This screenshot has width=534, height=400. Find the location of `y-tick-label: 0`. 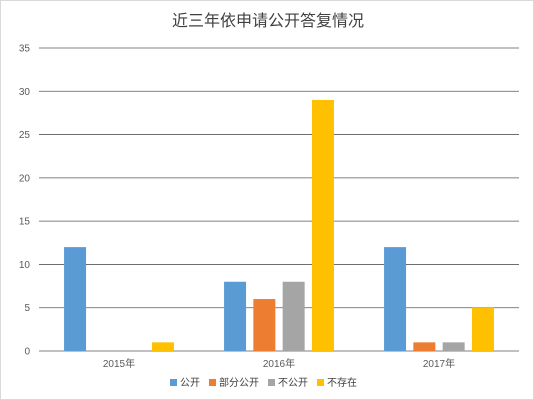

y-tick-label: 0 is located at coordinates (27, 352).